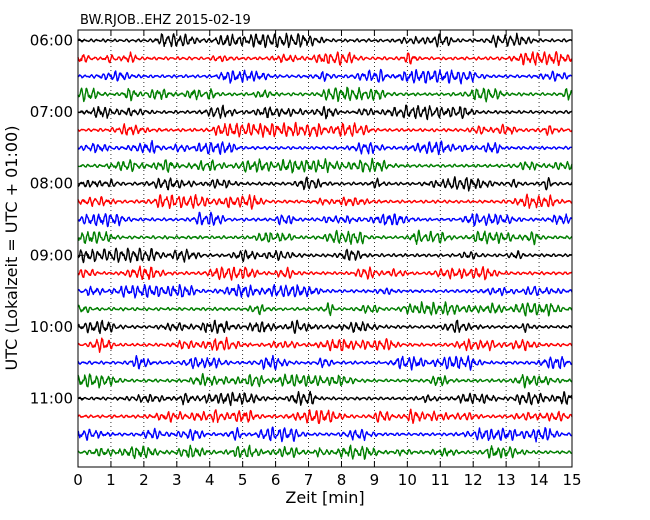  I want to click on x-tick-label-15: 15, so click(571, 480).